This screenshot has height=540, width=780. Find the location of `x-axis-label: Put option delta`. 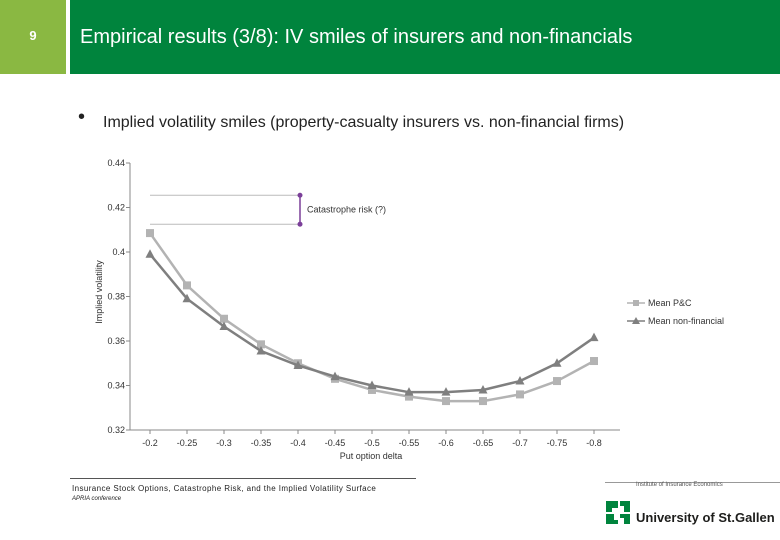

x-axis-label: Put option delta is located at coordinates (371, 456).